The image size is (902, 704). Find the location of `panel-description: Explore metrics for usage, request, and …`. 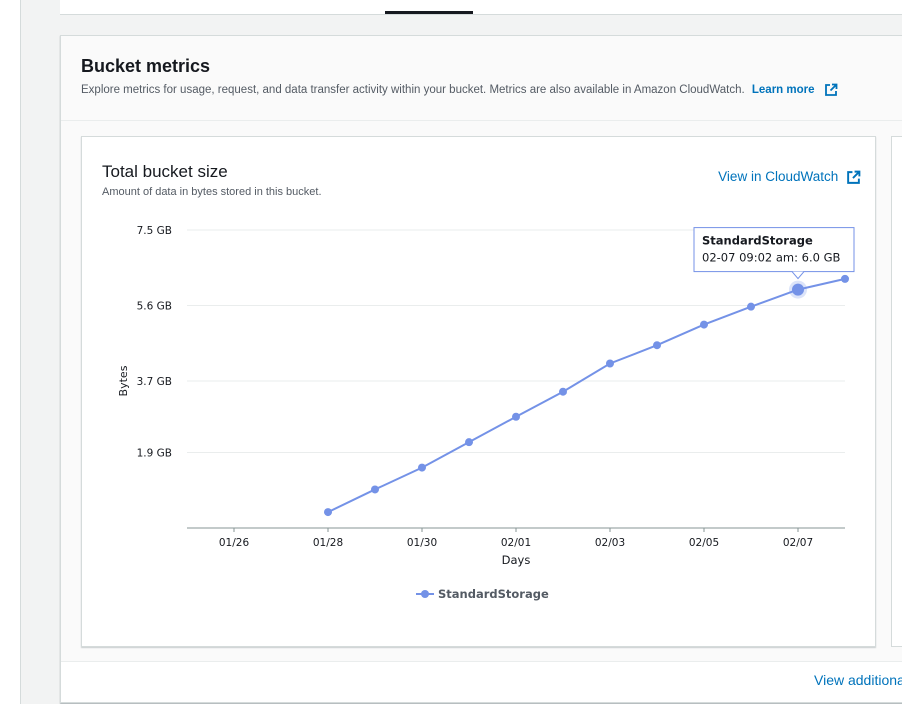

panel-description: Explore metrics for usage, request, and … is located at coordinates (459, 90).